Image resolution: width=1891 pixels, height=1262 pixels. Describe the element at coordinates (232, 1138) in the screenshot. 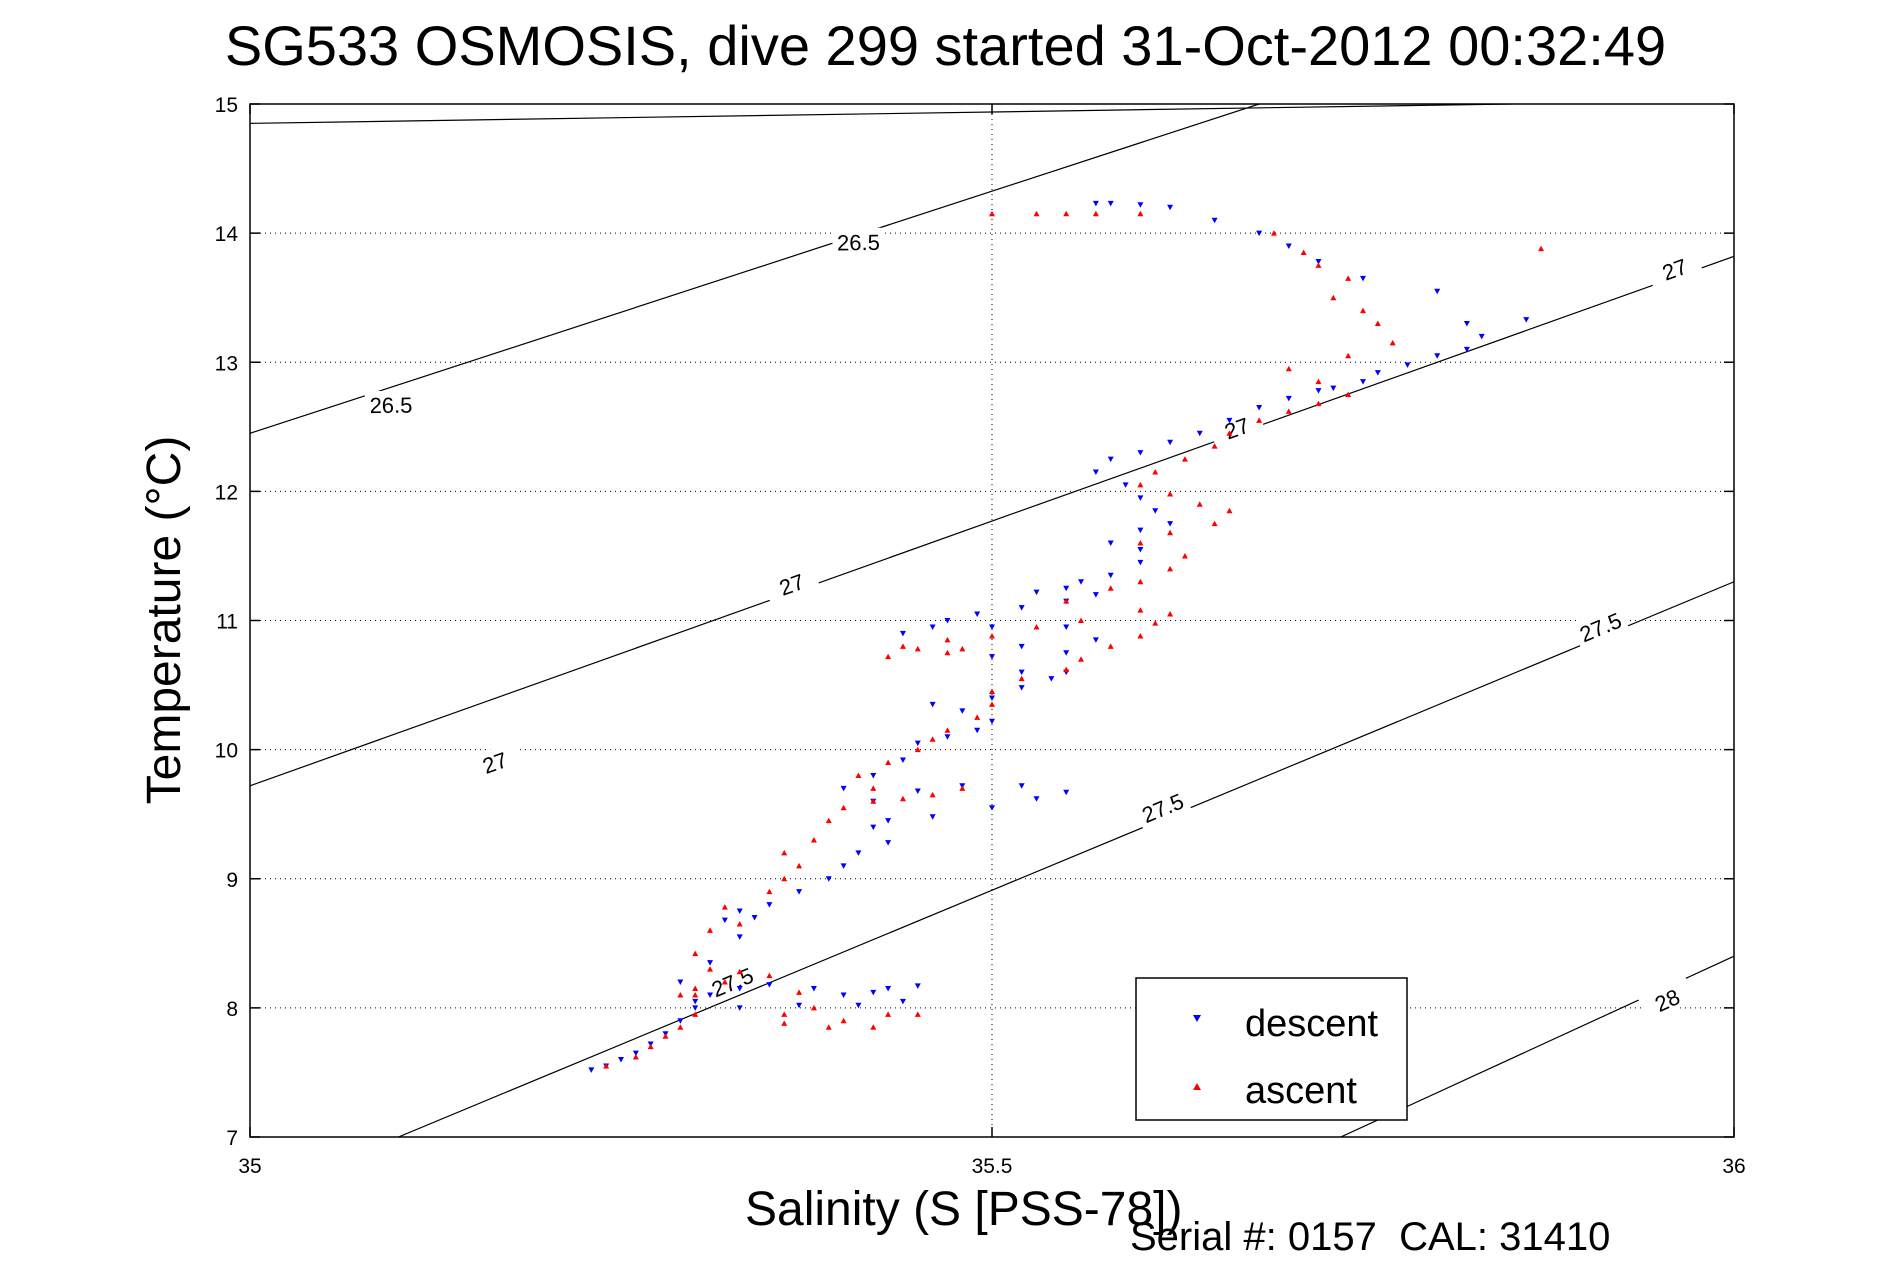

I see `y-tick-label: 7` at that location.